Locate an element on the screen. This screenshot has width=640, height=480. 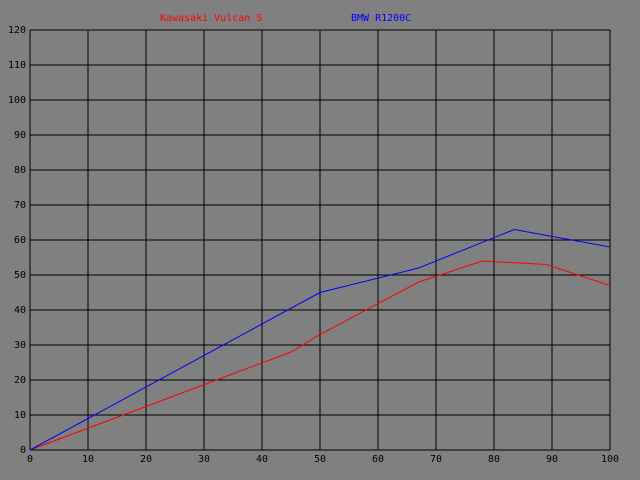
y-tick-label: 30 is located at coordinates (20, 345).